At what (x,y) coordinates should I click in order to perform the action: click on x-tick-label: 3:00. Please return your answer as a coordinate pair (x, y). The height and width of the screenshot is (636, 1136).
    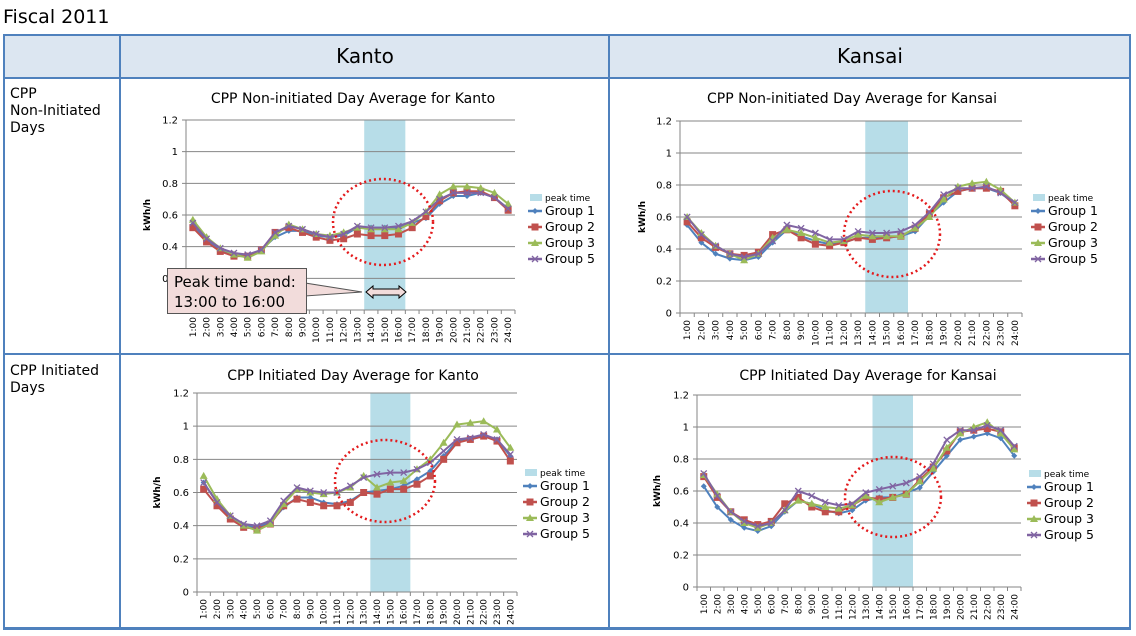
    Looking at the image, I should click on (221, 327).